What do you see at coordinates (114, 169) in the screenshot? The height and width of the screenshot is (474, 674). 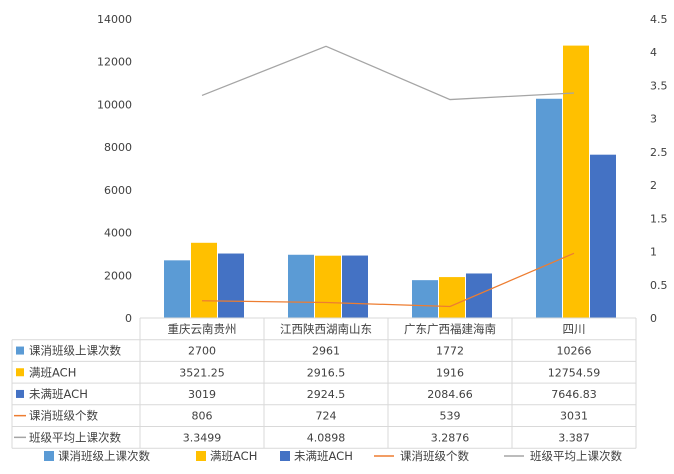 I see `left-axis-ticks: 0 2000 4000 6000 8000 10000 12000 14000` at bounding box center [114, 169].